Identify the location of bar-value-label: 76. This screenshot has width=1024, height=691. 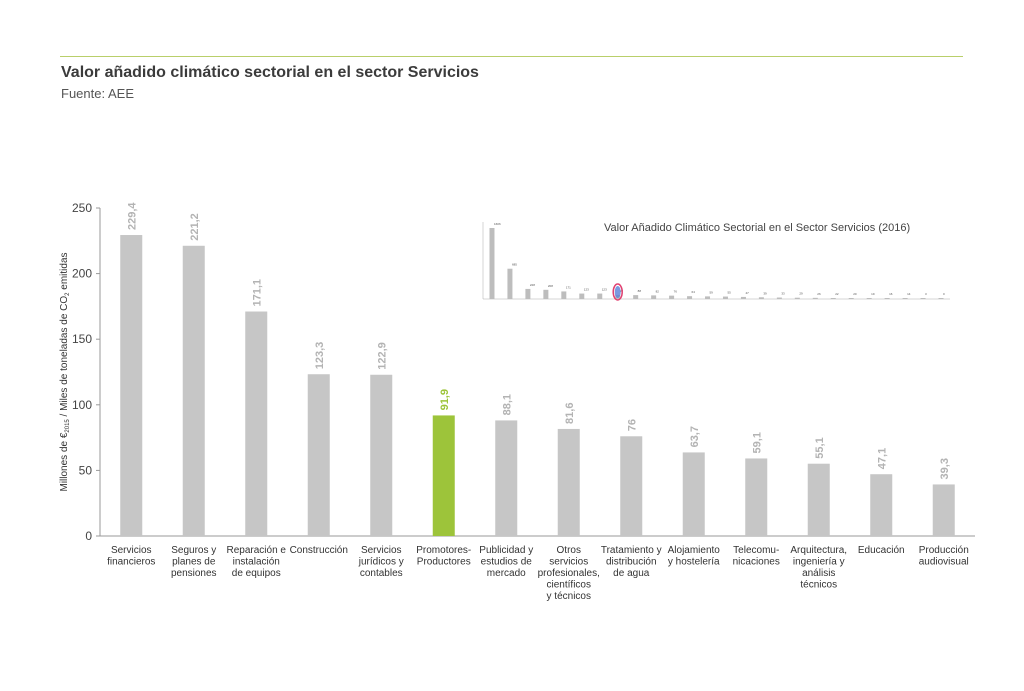
(632, 425).